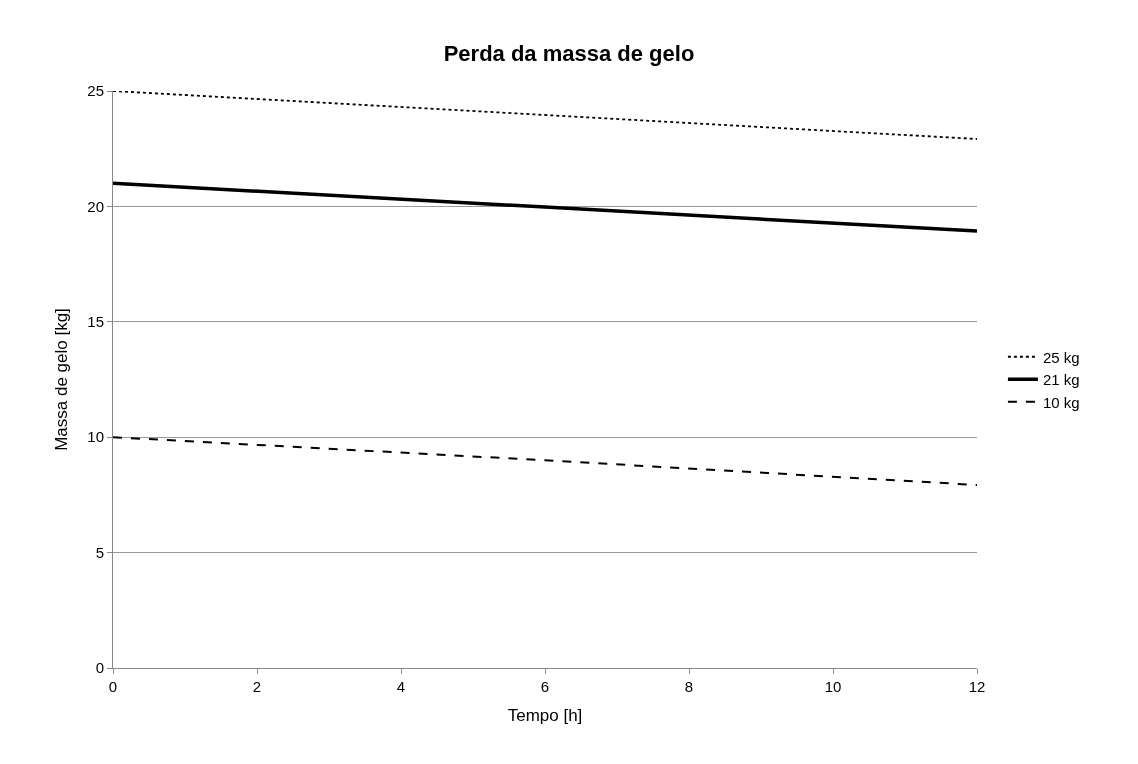 The image size is (1138, 764). I want to click on x-tick-label: 12, so click(977, 686).